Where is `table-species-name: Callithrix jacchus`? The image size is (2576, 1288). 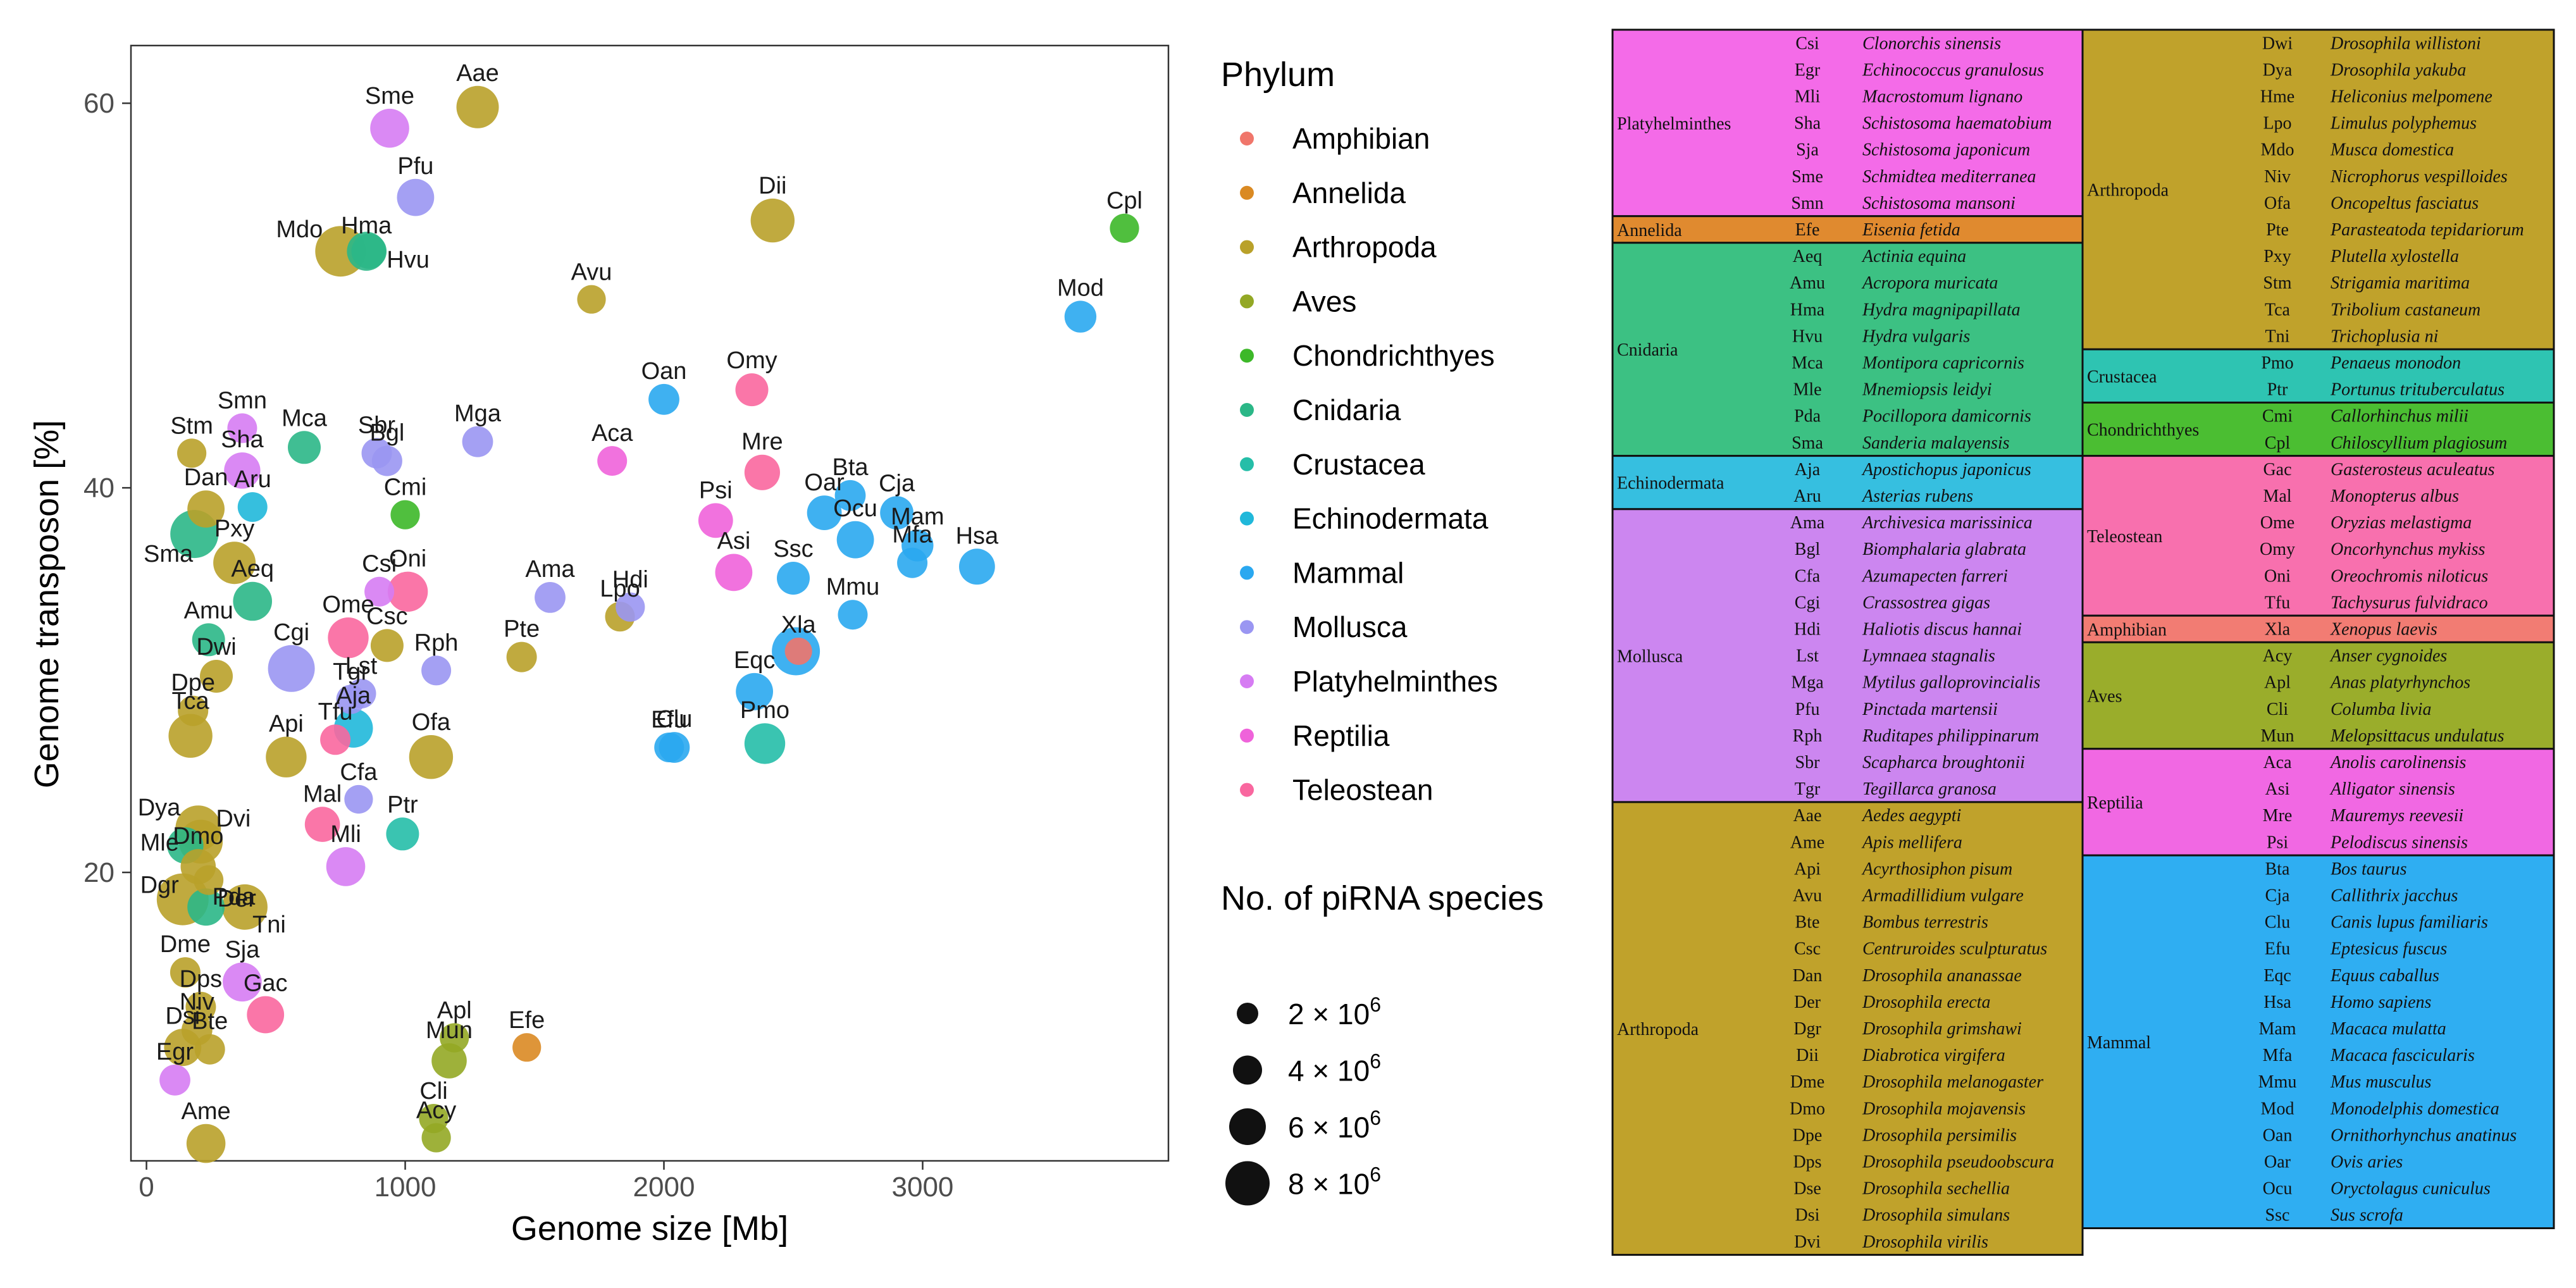 table-species-name: Callithrix jacchus is located at coordinates (2394, 896).